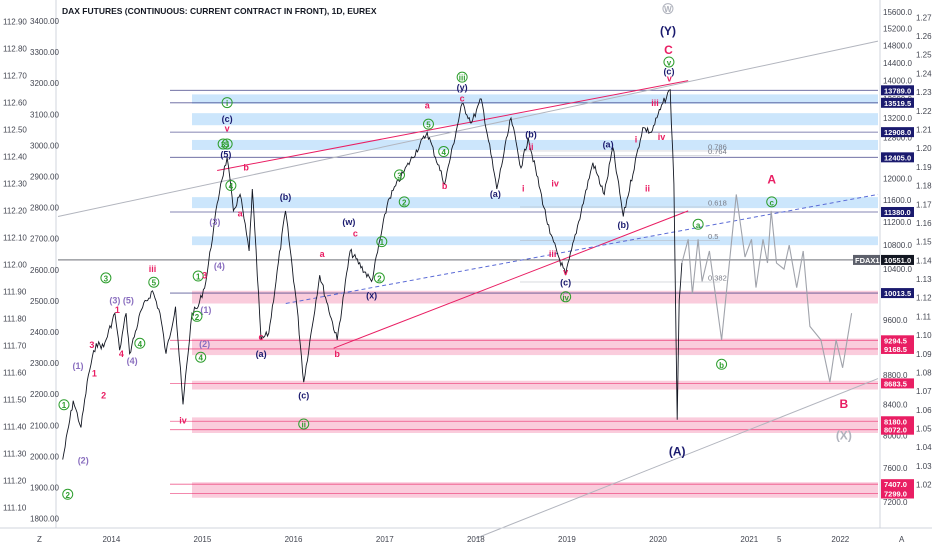 The height and width of the screenshot is (555, 932). I want to click on wave-label-82: (X), so click(844, 435).